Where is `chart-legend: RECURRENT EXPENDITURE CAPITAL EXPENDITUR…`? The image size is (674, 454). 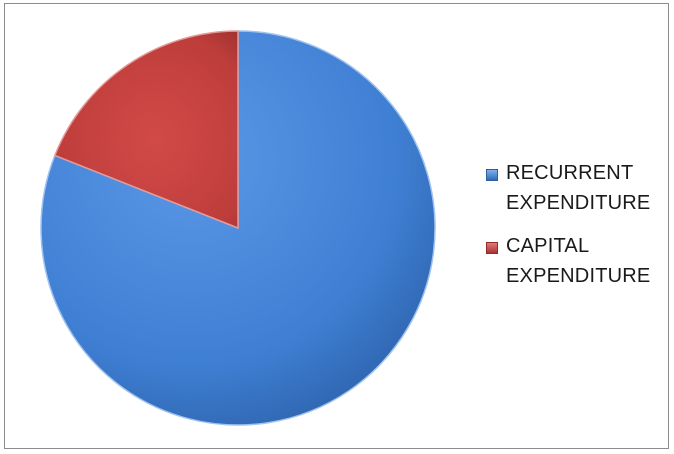 chart-legend: RECURRENT EXPENDITURE CAPITAL EXPENDITUR… is located at coordinates (574, 231).